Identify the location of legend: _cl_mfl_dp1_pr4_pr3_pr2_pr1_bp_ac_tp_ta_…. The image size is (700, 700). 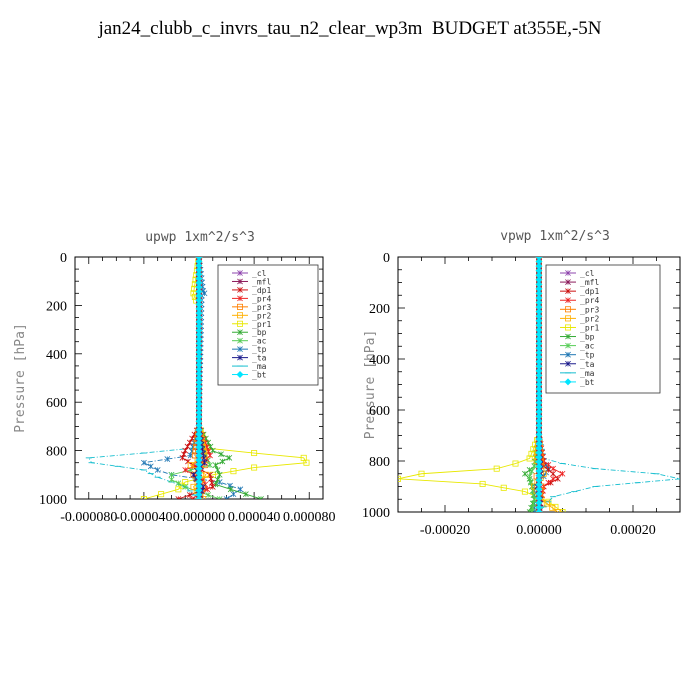
(603, 329).